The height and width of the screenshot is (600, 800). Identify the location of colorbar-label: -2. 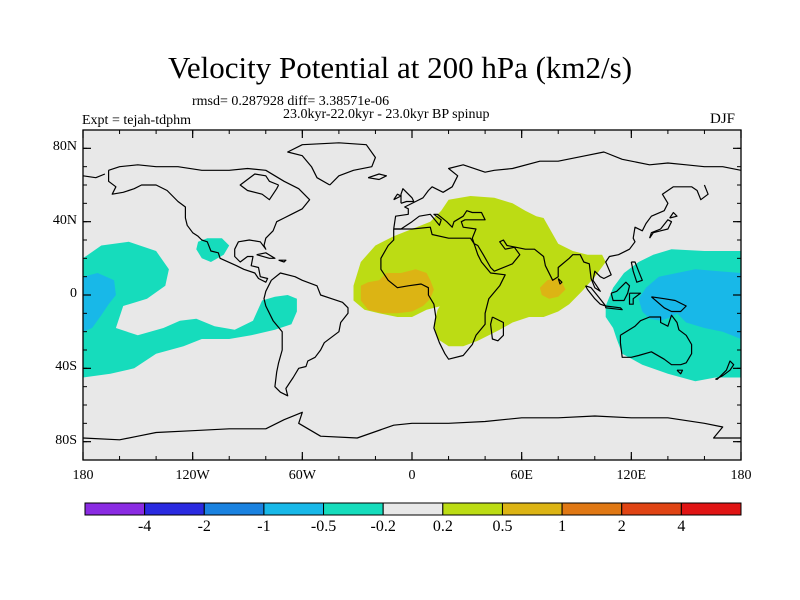
(204, 526).